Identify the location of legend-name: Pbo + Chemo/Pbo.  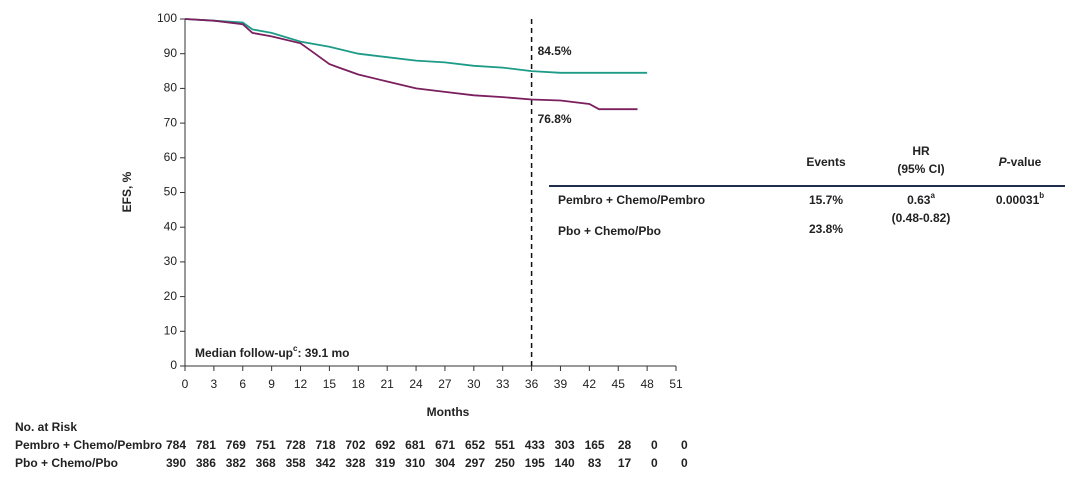
(609, 231).